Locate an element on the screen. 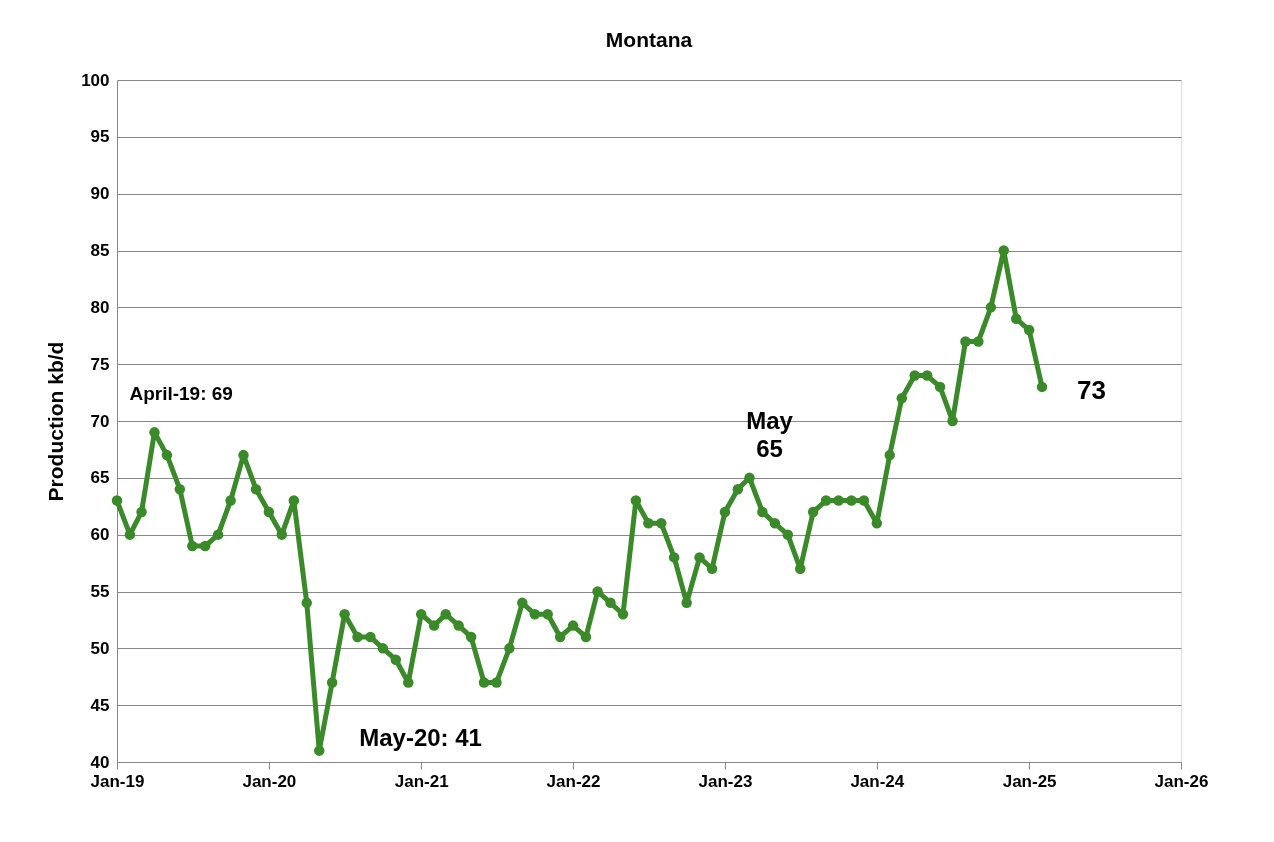  y-tick-label: 95 is located at coordinates (100, 137).